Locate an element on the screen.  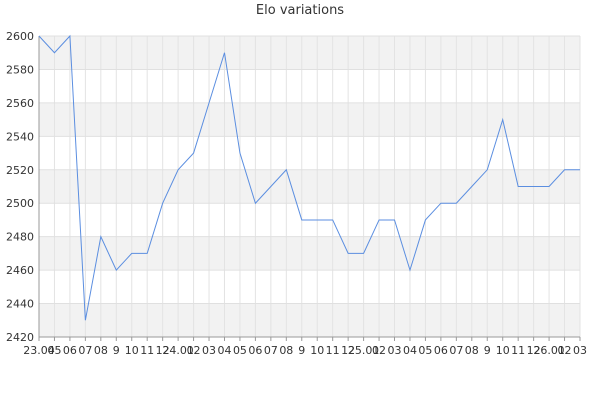
y-tick-label: 2600 is located at coordinates (20, 36).